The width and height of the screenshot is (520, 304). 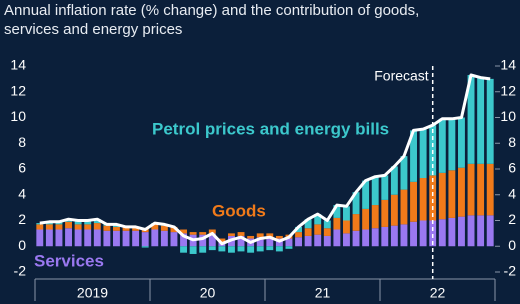 I want to click on y-tick-label-right: -2, so click(x=510, y=271).